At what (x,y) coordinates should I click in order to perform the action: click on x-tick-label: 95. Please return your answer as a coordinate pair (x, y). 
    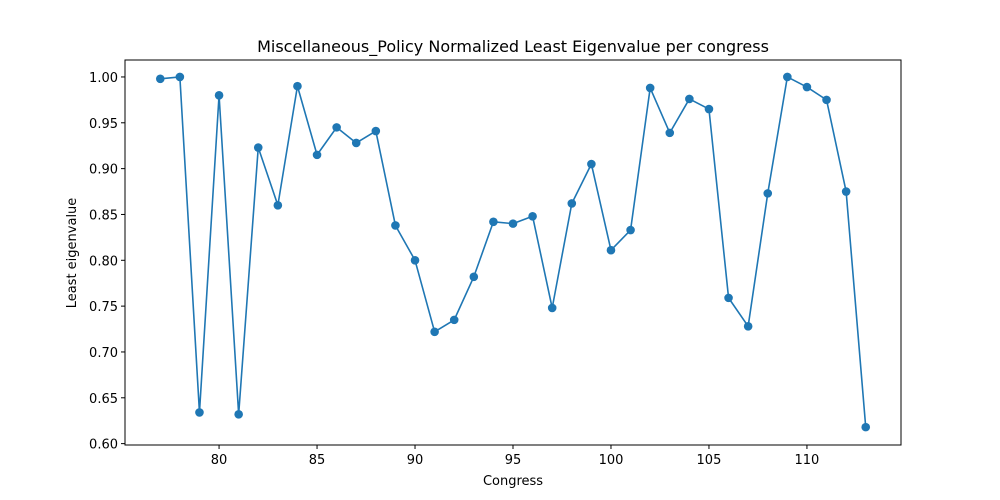
    Looking at the image, I should click on (513, 460).